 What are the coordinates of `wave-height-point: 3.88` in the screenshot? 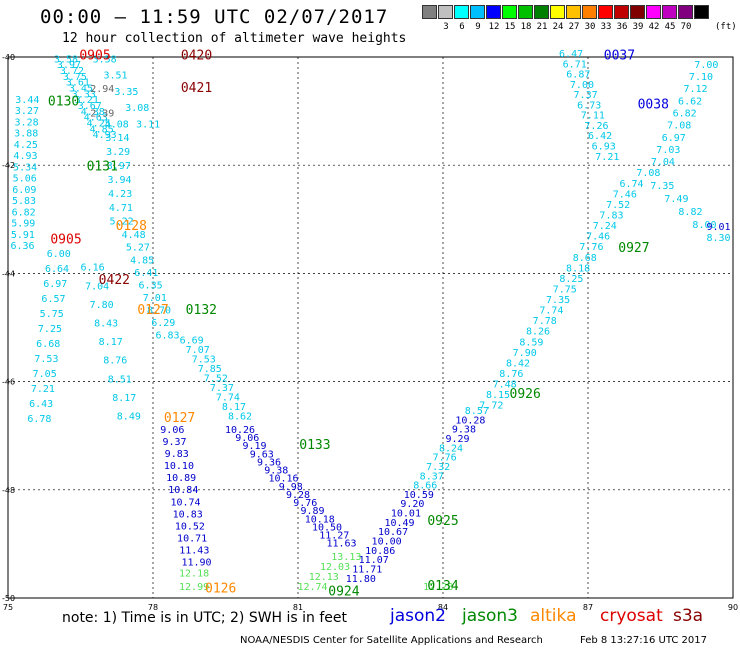 It's located at (26, 134).